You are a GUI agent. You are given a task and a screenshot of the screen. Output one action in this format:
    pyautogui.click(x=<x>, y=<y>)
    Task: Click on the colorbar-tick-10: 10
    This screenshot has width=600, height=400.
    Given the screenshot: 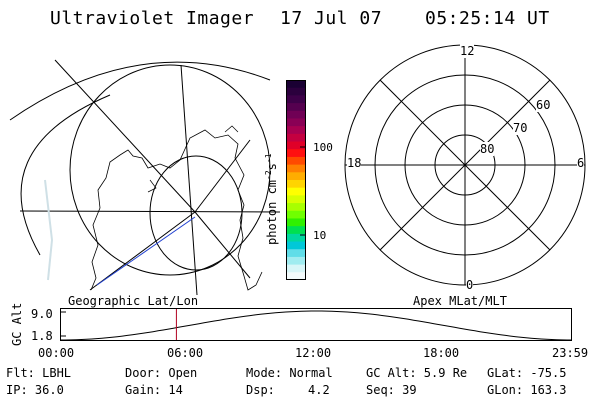 What is the action you would take?
    pyautogui.click(x=320, y=235)
    